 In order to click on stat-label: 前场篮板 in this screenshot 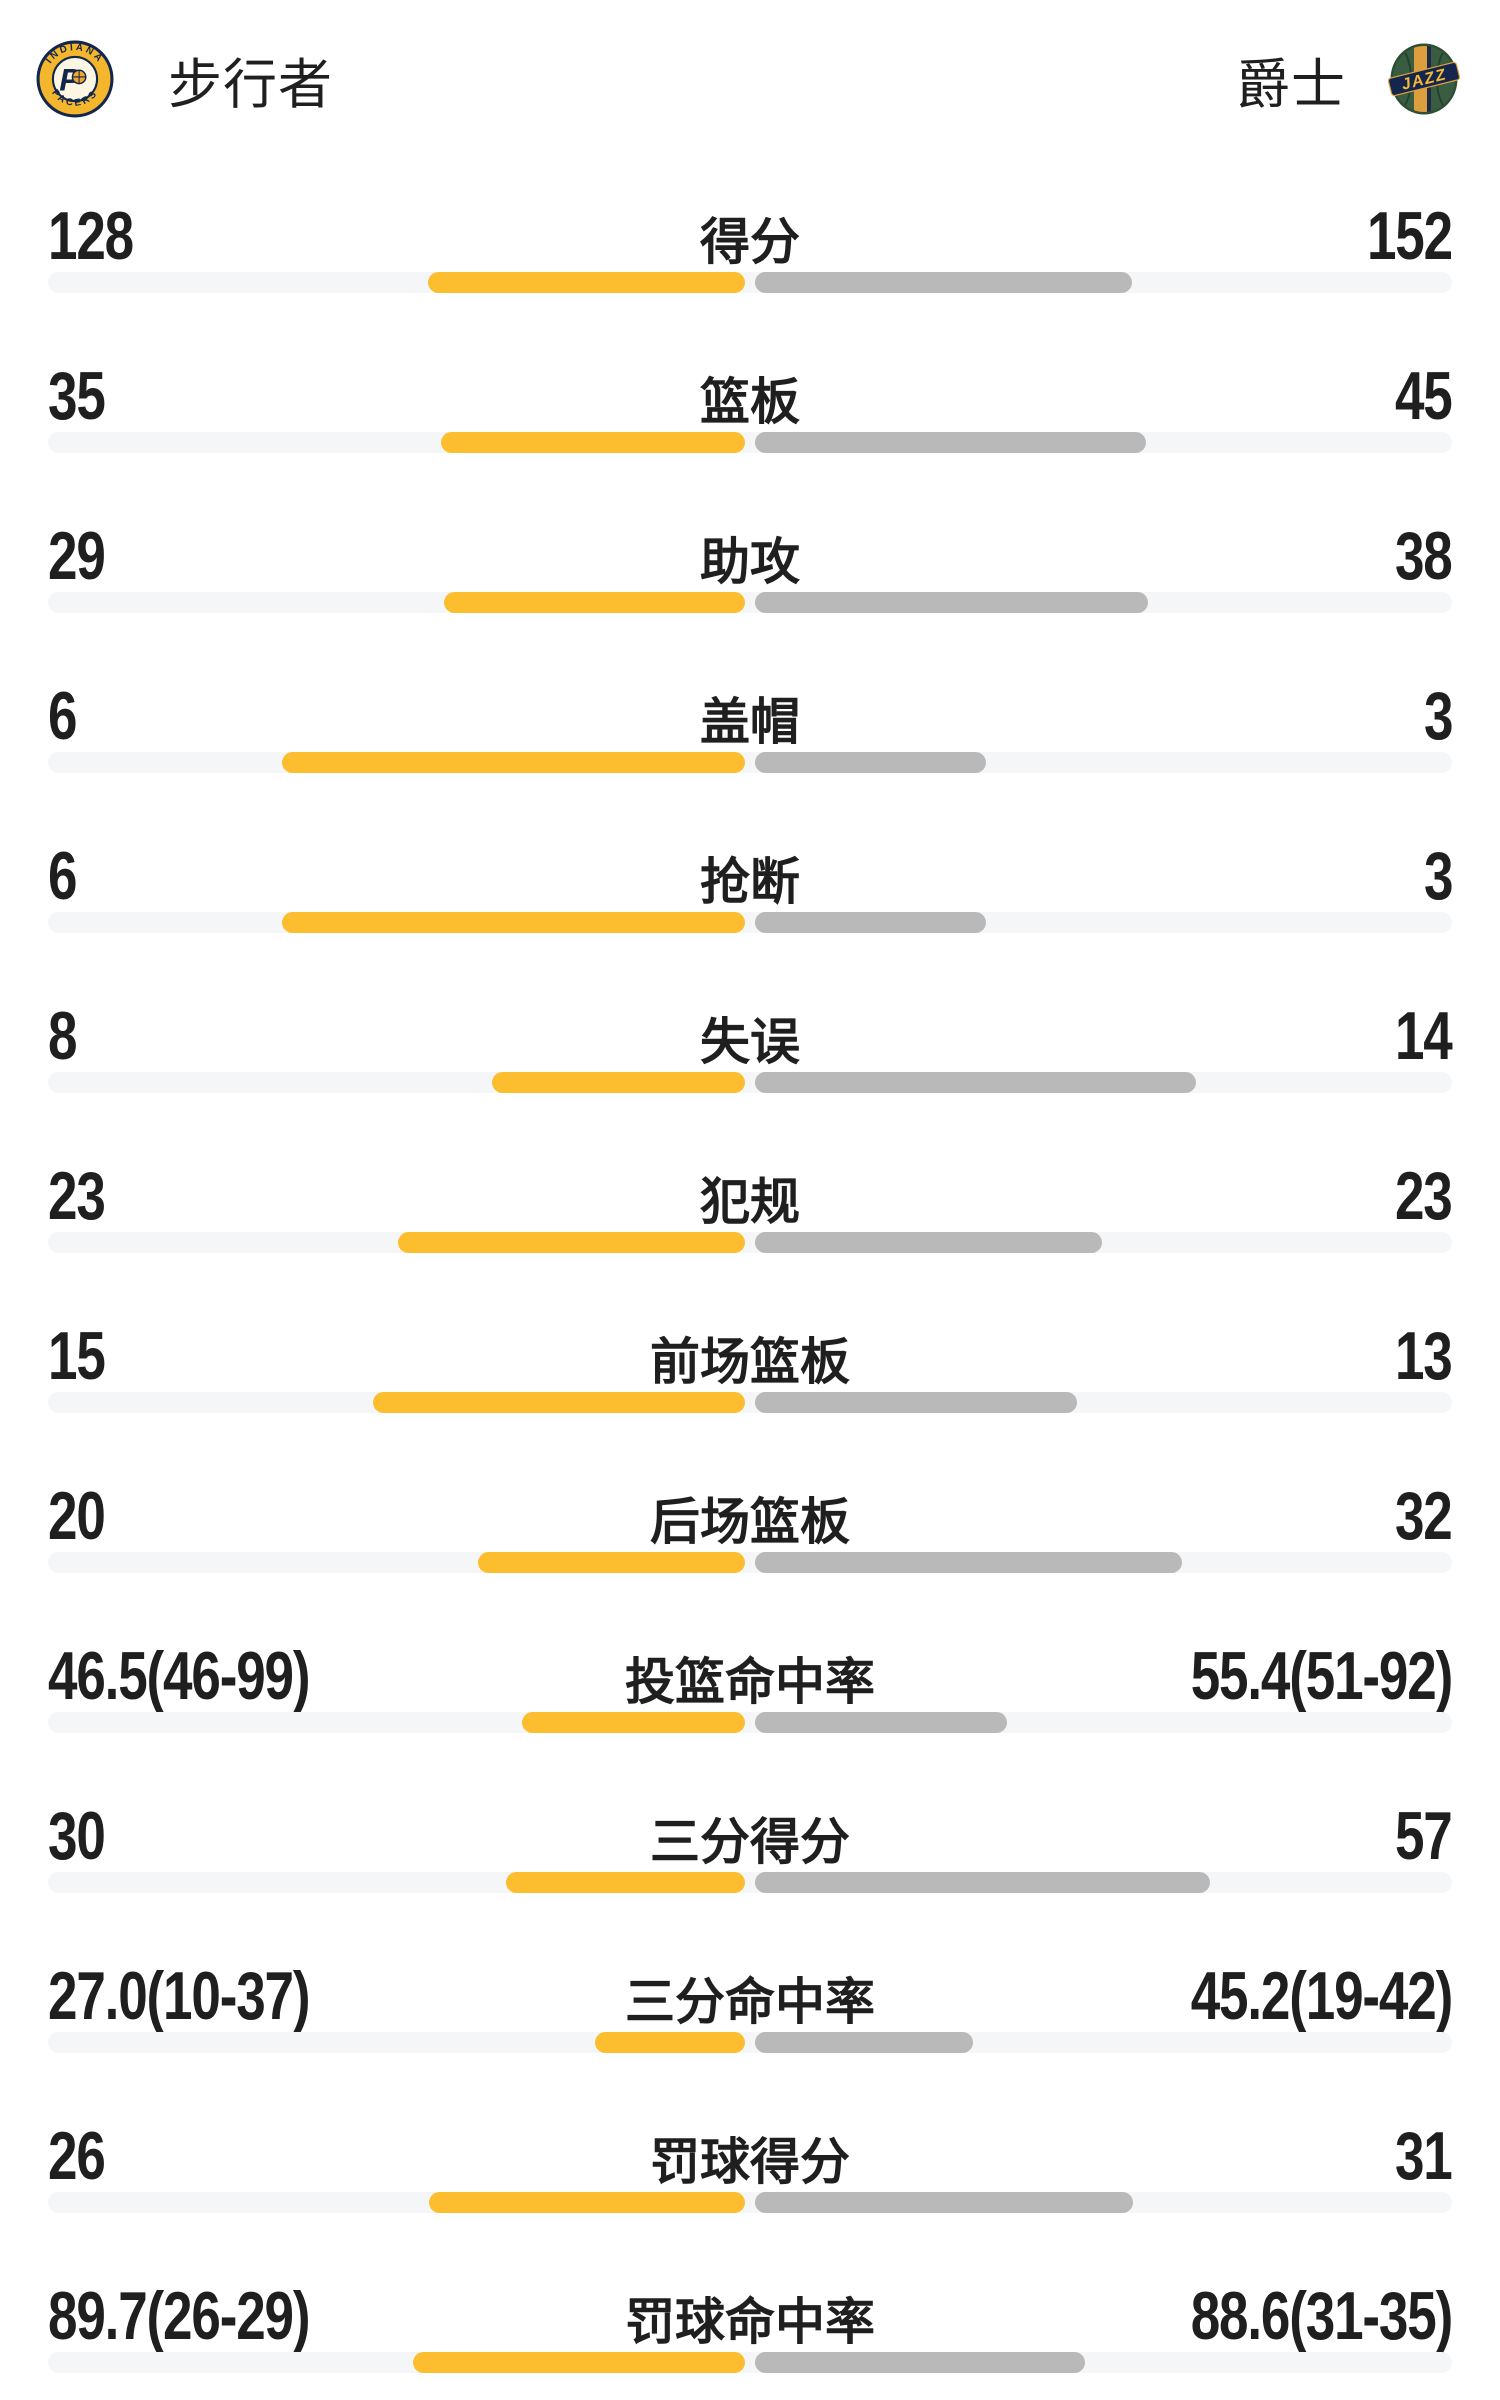, I will do `click(750, 1362)`.